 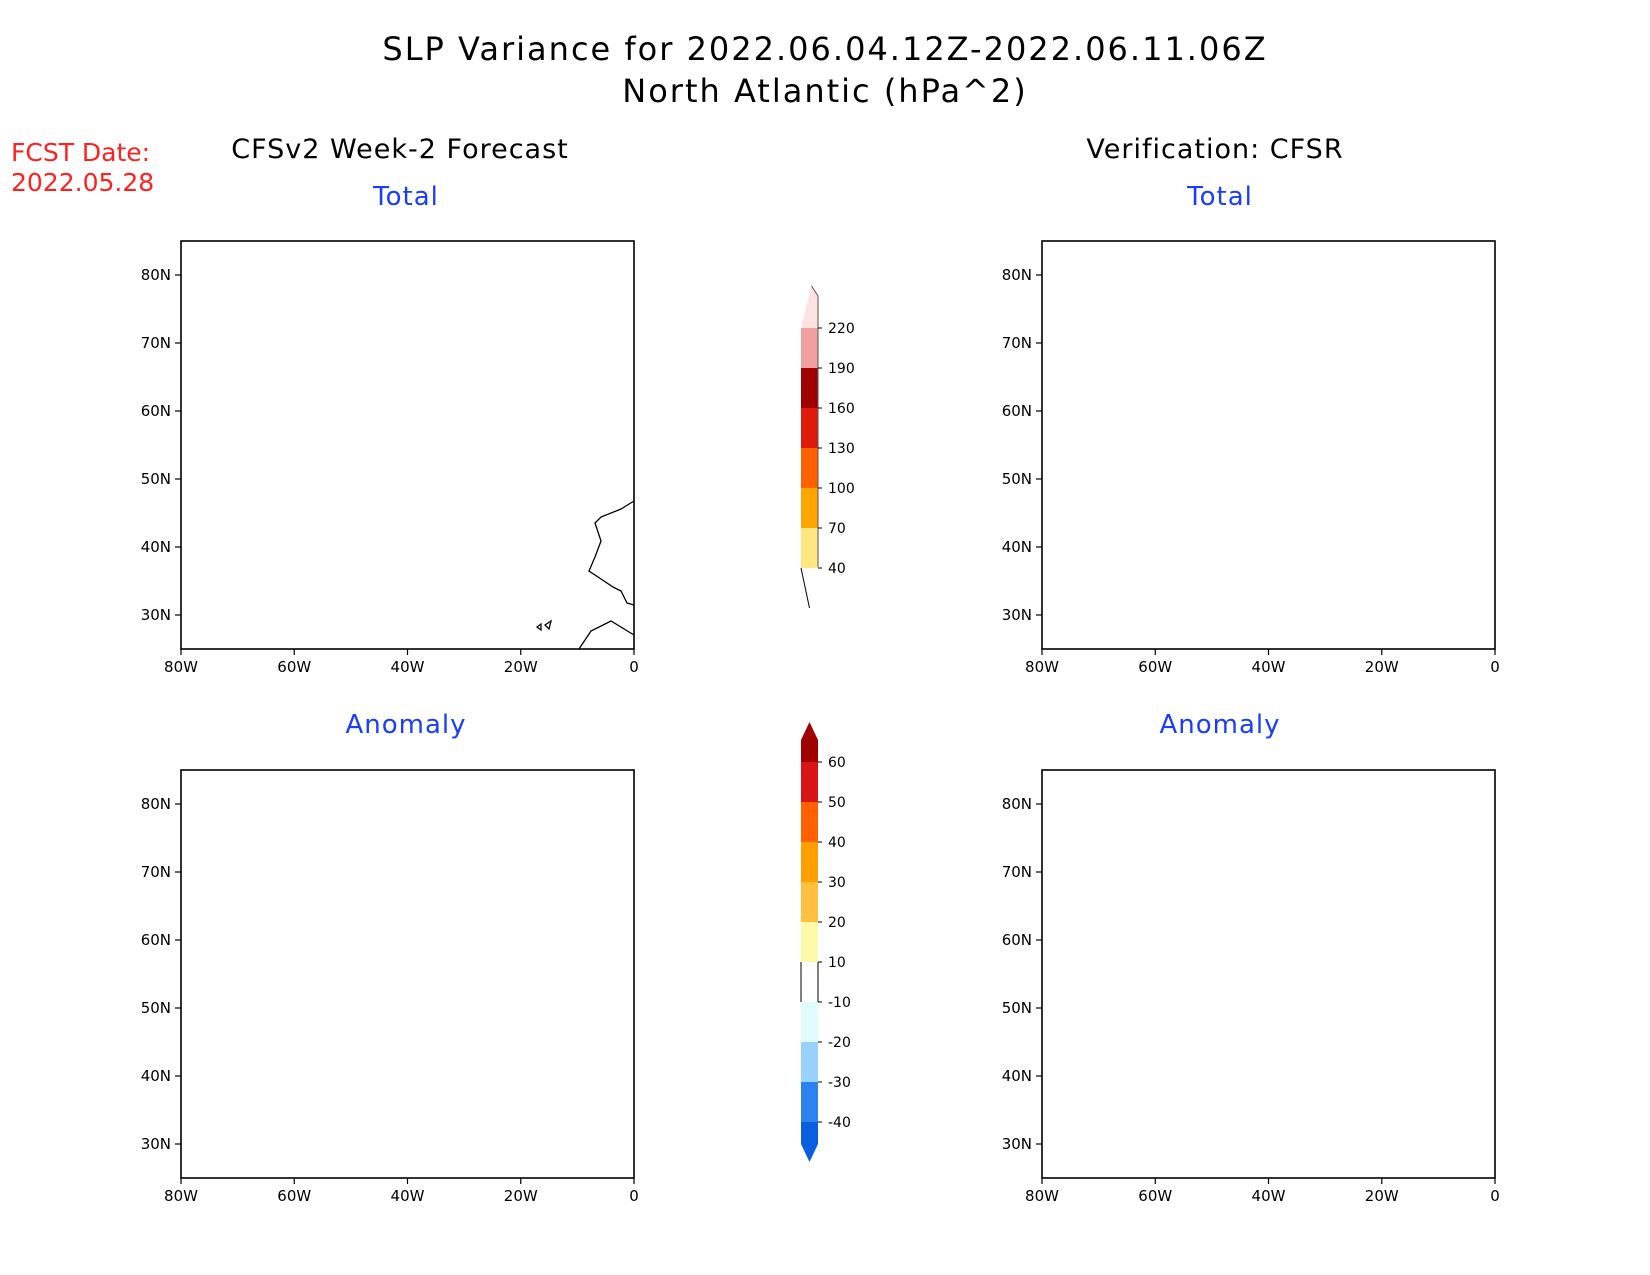 I want to click on colorbar-anomaly-label: 10, so click(x=837, y=963).